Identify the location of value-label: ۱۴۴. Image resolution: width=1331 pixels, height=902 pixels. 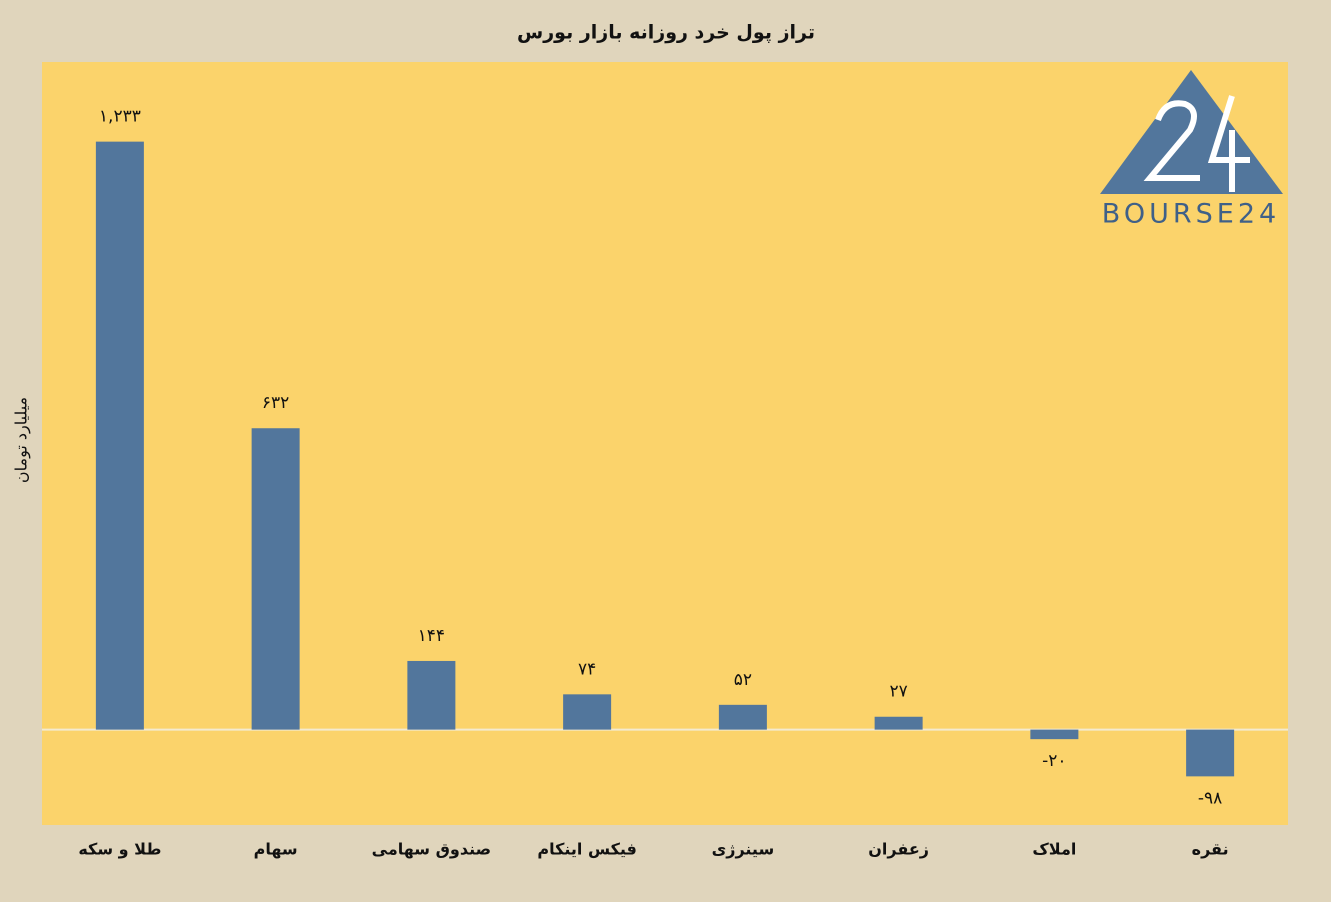
(431, 636).